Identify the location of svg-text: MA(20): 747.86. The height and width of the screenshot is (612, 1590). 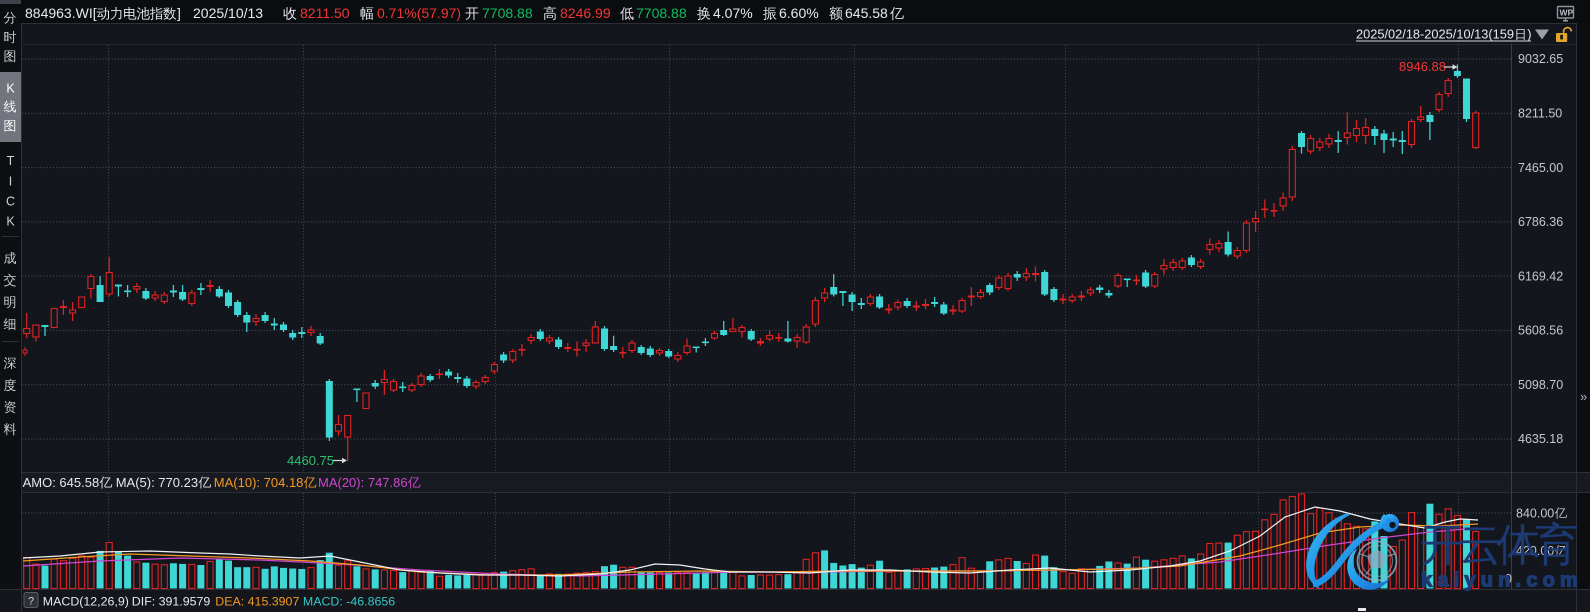
(363, 482).